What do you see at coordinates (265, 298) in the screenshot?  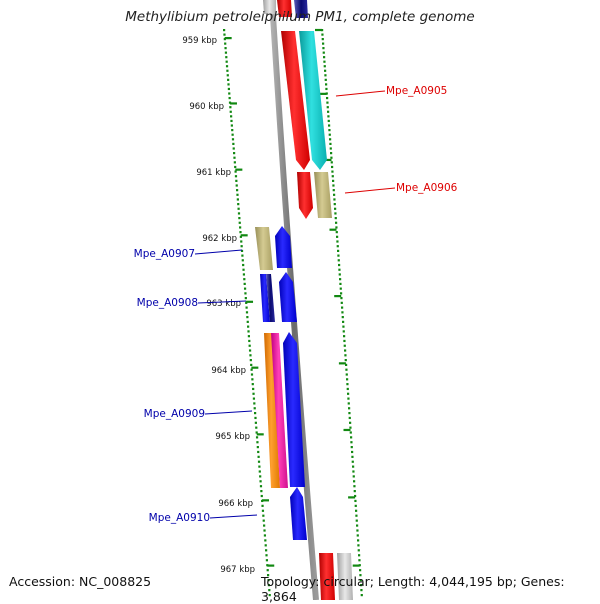 I see `gene-block-mpe-a0908-blue` at bounding box center [265, 298].